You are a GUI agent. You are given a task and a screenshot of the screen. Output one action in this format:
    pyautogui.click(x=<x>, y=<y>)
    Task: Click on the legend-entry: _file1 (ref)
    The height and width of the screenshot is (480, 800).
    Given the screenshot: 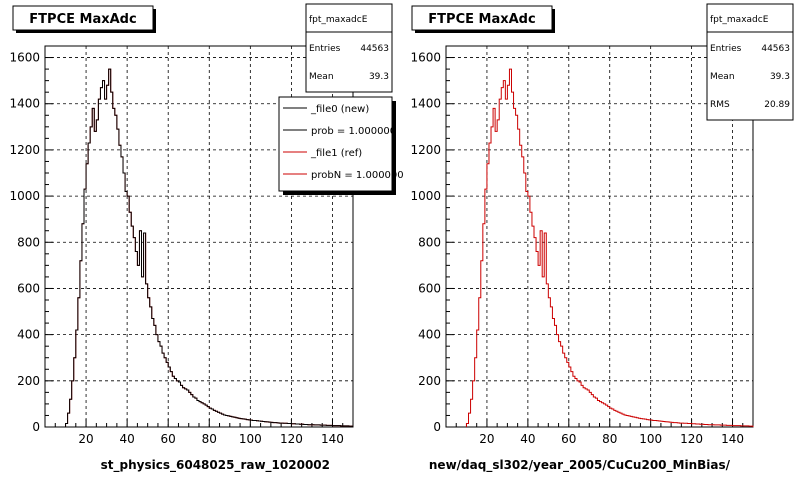 What is the action you would take?
    pyautogui.click(x=336, y=153)
    